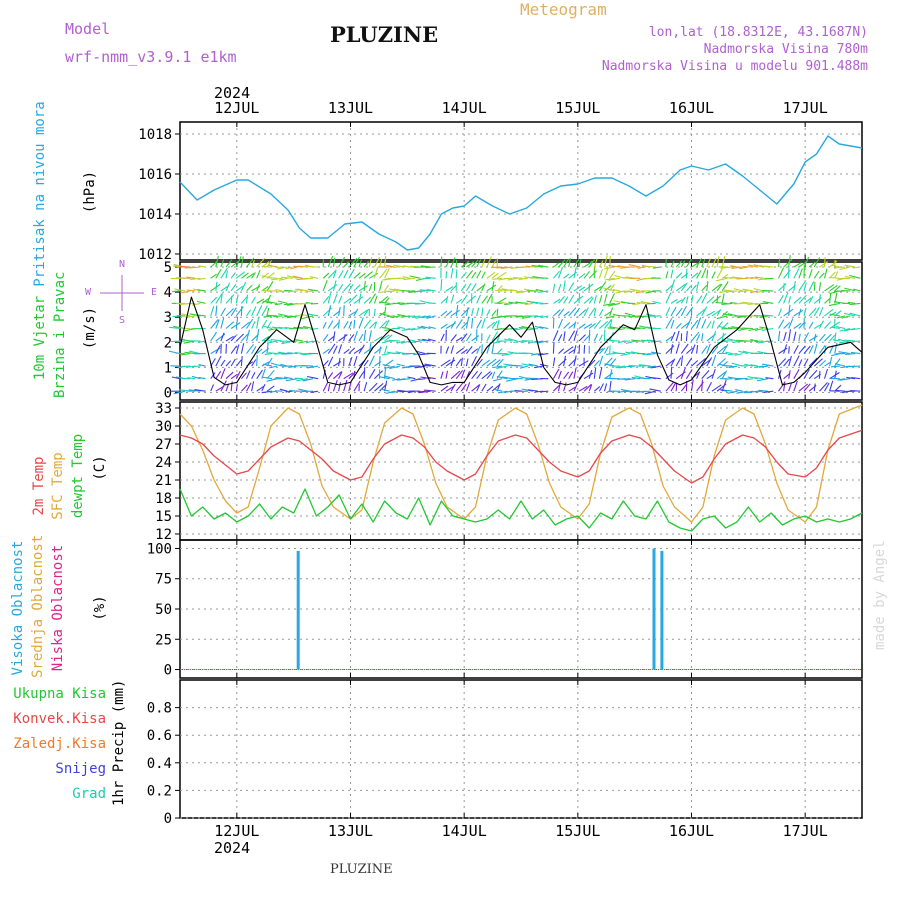 The height and width of the screenshot is (900, 900). I want to click on tick-label-y: 100, so click(159, 549).